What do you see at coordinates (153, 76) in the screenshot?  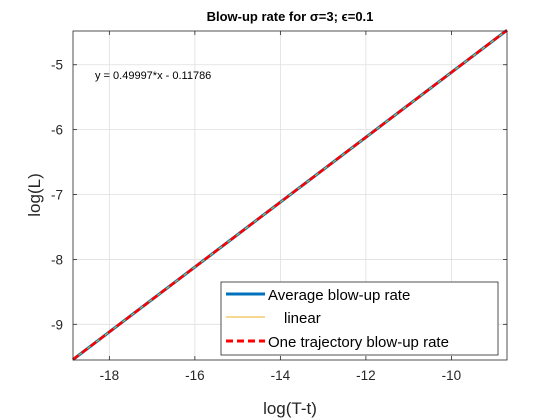 I see `fit-equation-annotation: y = 0.49997*x - 0.11786` at bounding box center [153, 76].